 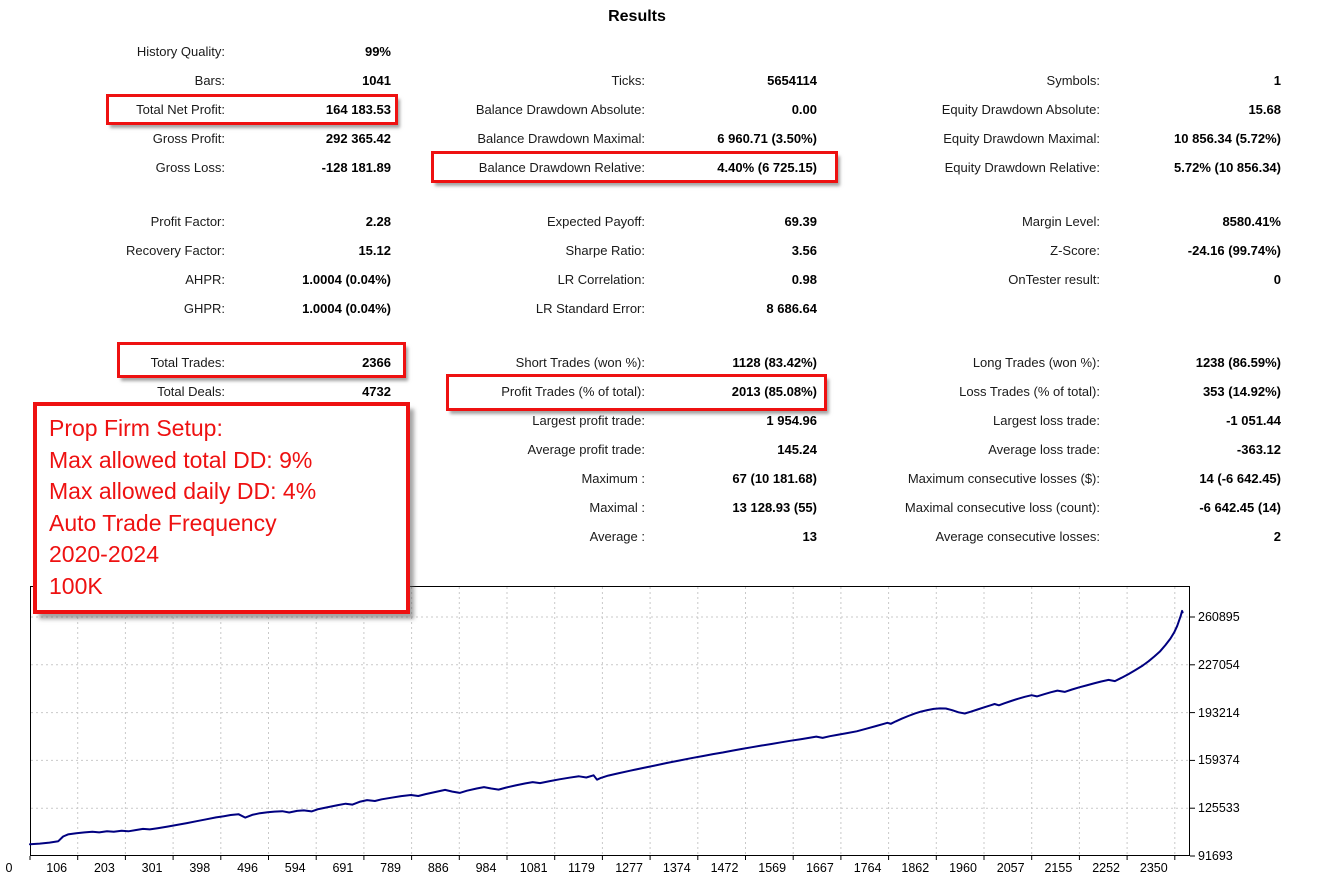 What do you see at coordinates (1021, 138) in the screenshot?
I see `stat-label: Equity Drawdown Maximal:` at bounding box center [1021, 138].